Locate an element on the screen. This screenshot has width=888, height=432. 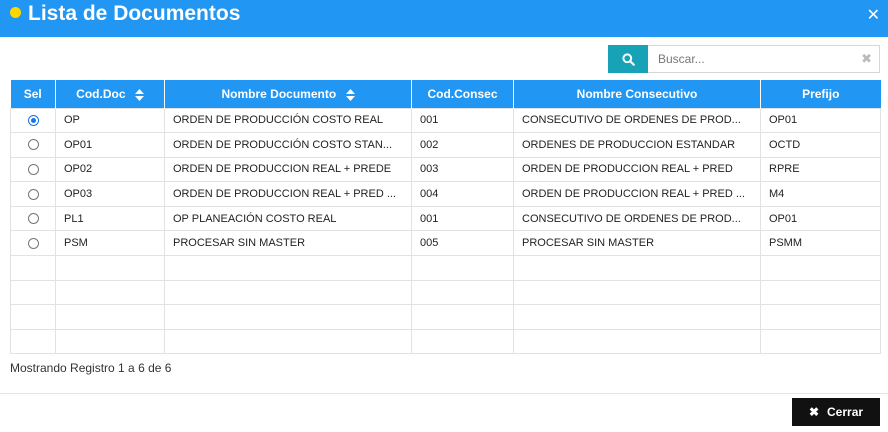
column-header-cod-doc: Cod.Doc is located at coordinates (110, 94).